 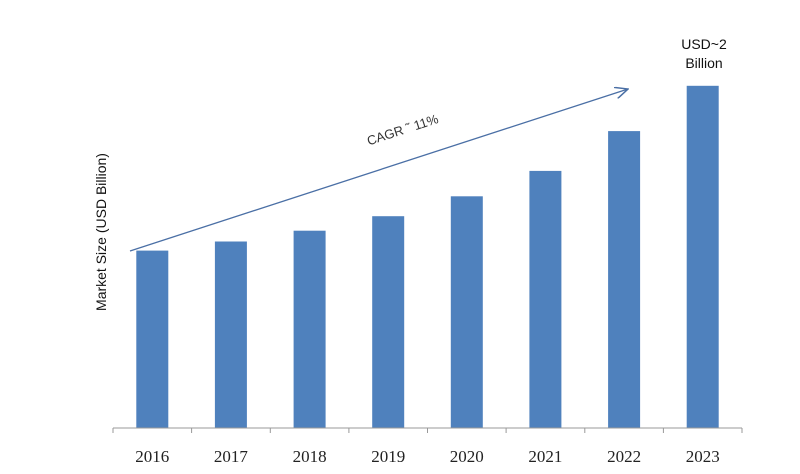 What do you see at coordinates (545, 299) in the screenshot?
I see `bar-2021` at bounding box center [545, 299].